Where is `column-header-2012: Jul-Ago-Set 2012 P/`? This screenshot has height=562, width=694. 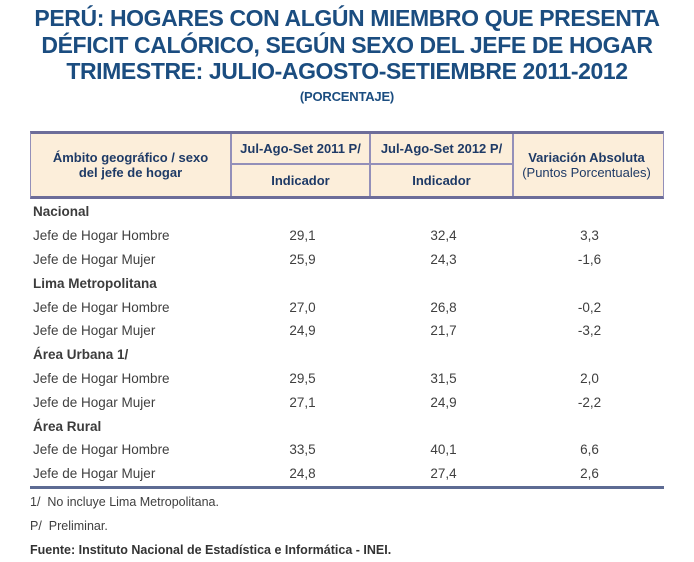
column-header-2012: Jul-Ago-Set 2012 P/ is located at coordinates (442, 149).